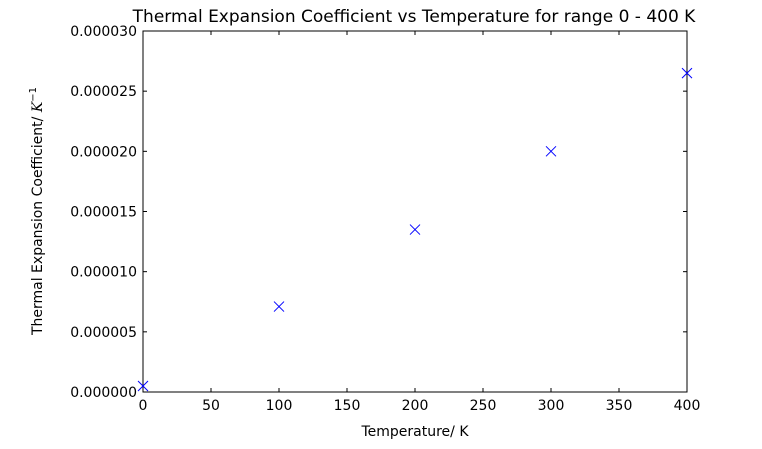  Describe the element at coordinates (103, 333) in the screenshot. I see `y-tick-label: 0.000005` at that location.